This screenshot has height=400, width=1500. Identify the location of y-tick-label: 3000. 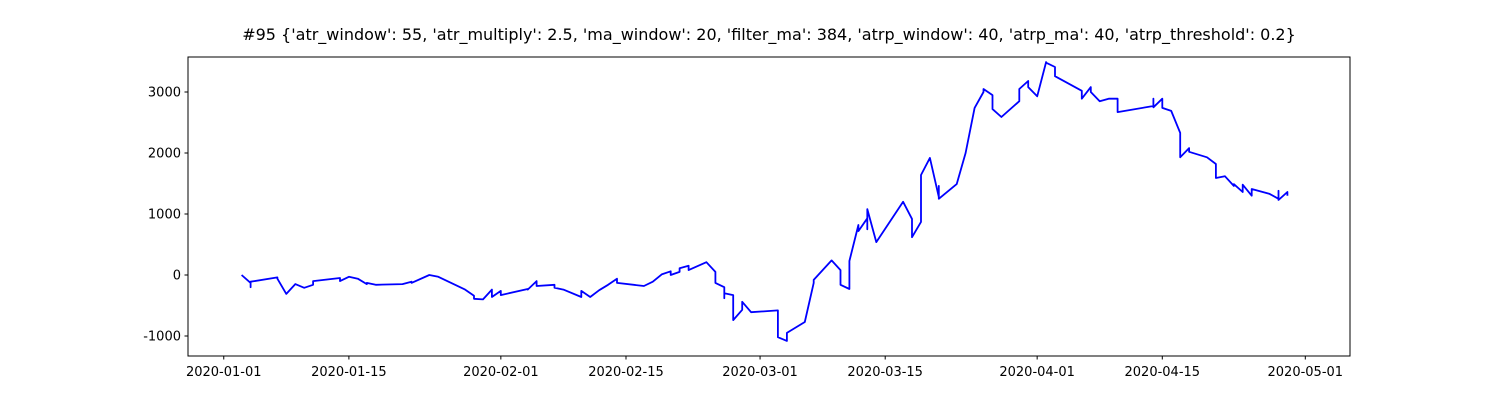
(164, 93).